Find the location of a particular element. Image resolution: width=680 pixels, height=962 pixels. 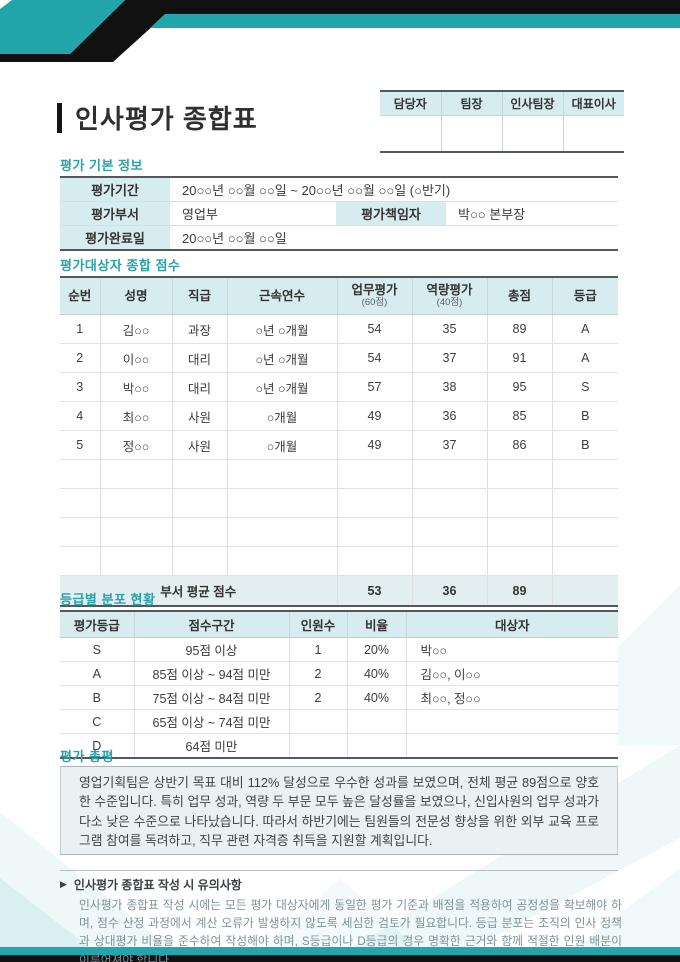

scores-header-row: 순번 성명 직급 근속연수 업무평가 (60점) 역량평가 (40점) 총점 등급 is located at coordinates (339, 296).